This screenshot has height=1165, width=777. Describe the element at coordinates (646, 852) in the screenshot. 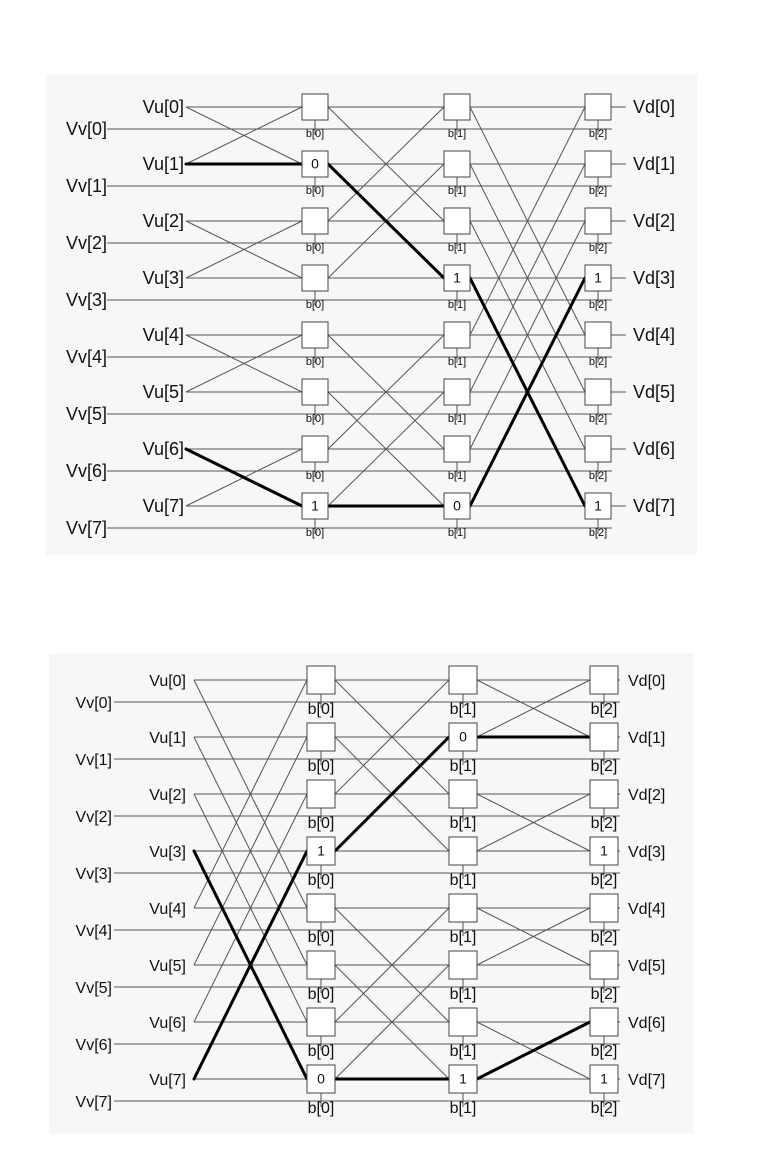

I see `vd-label: Vd[3]` at that location.